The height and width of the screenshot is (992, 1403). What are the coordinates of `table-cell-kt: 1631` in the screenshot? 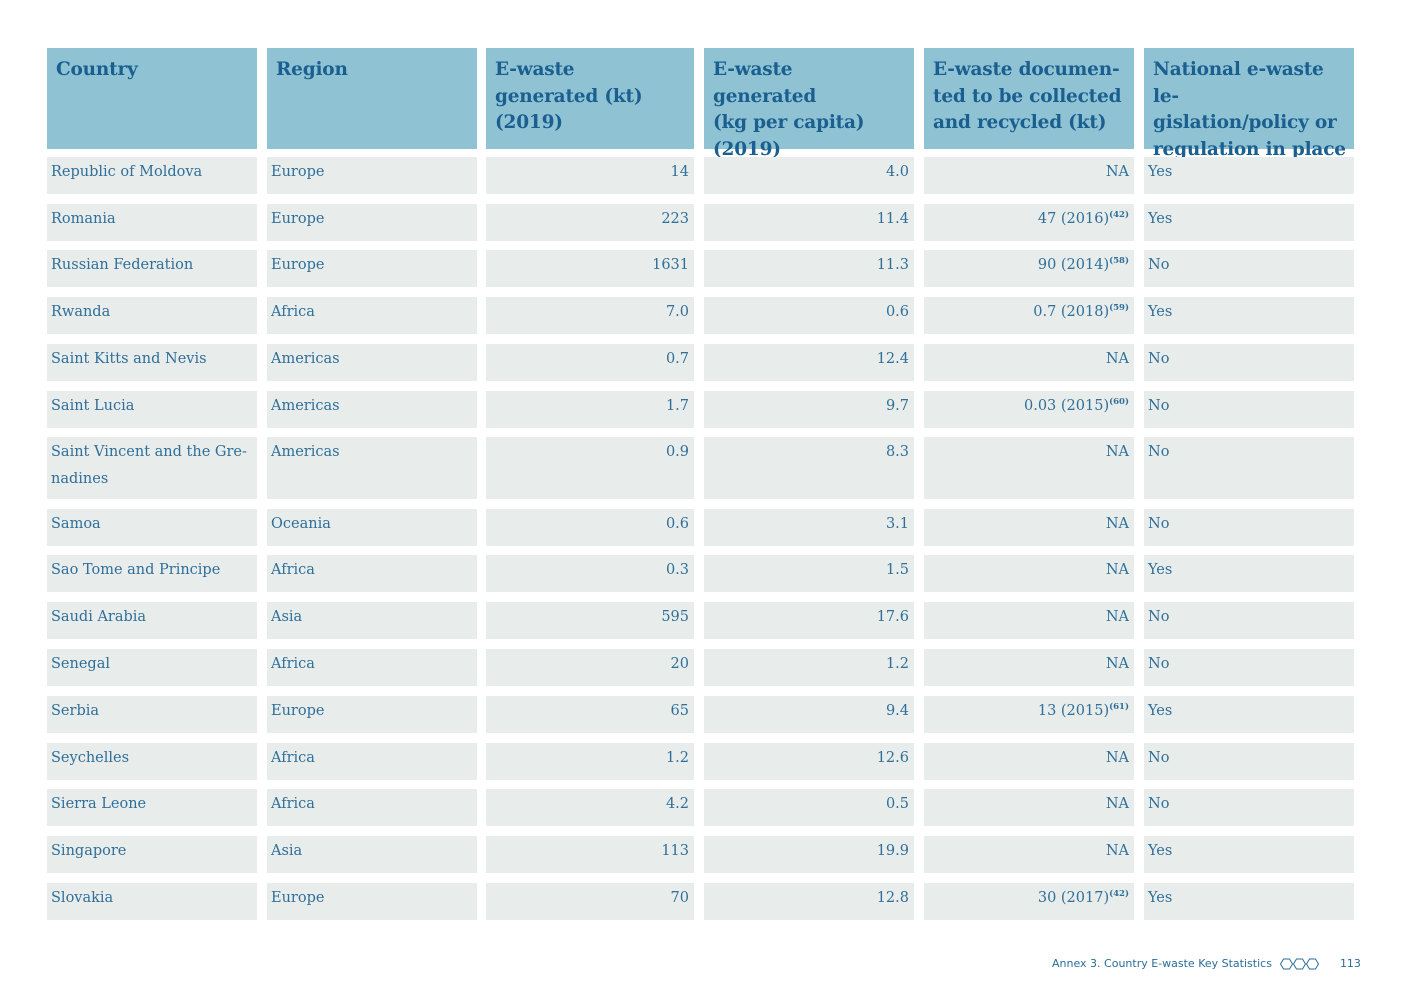 It's located at (590, 268).